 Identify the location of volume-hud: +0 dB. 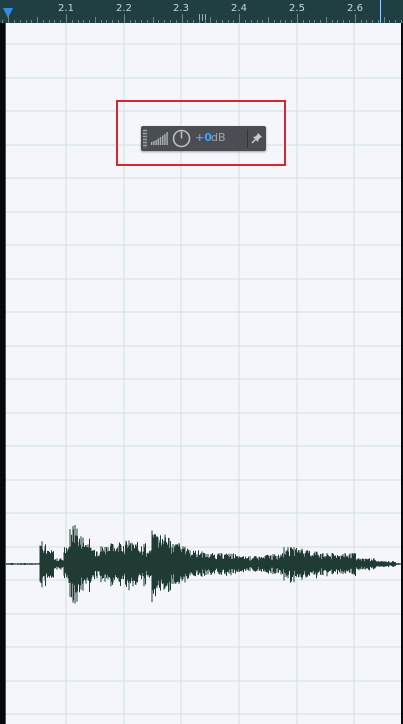
(203, 138).